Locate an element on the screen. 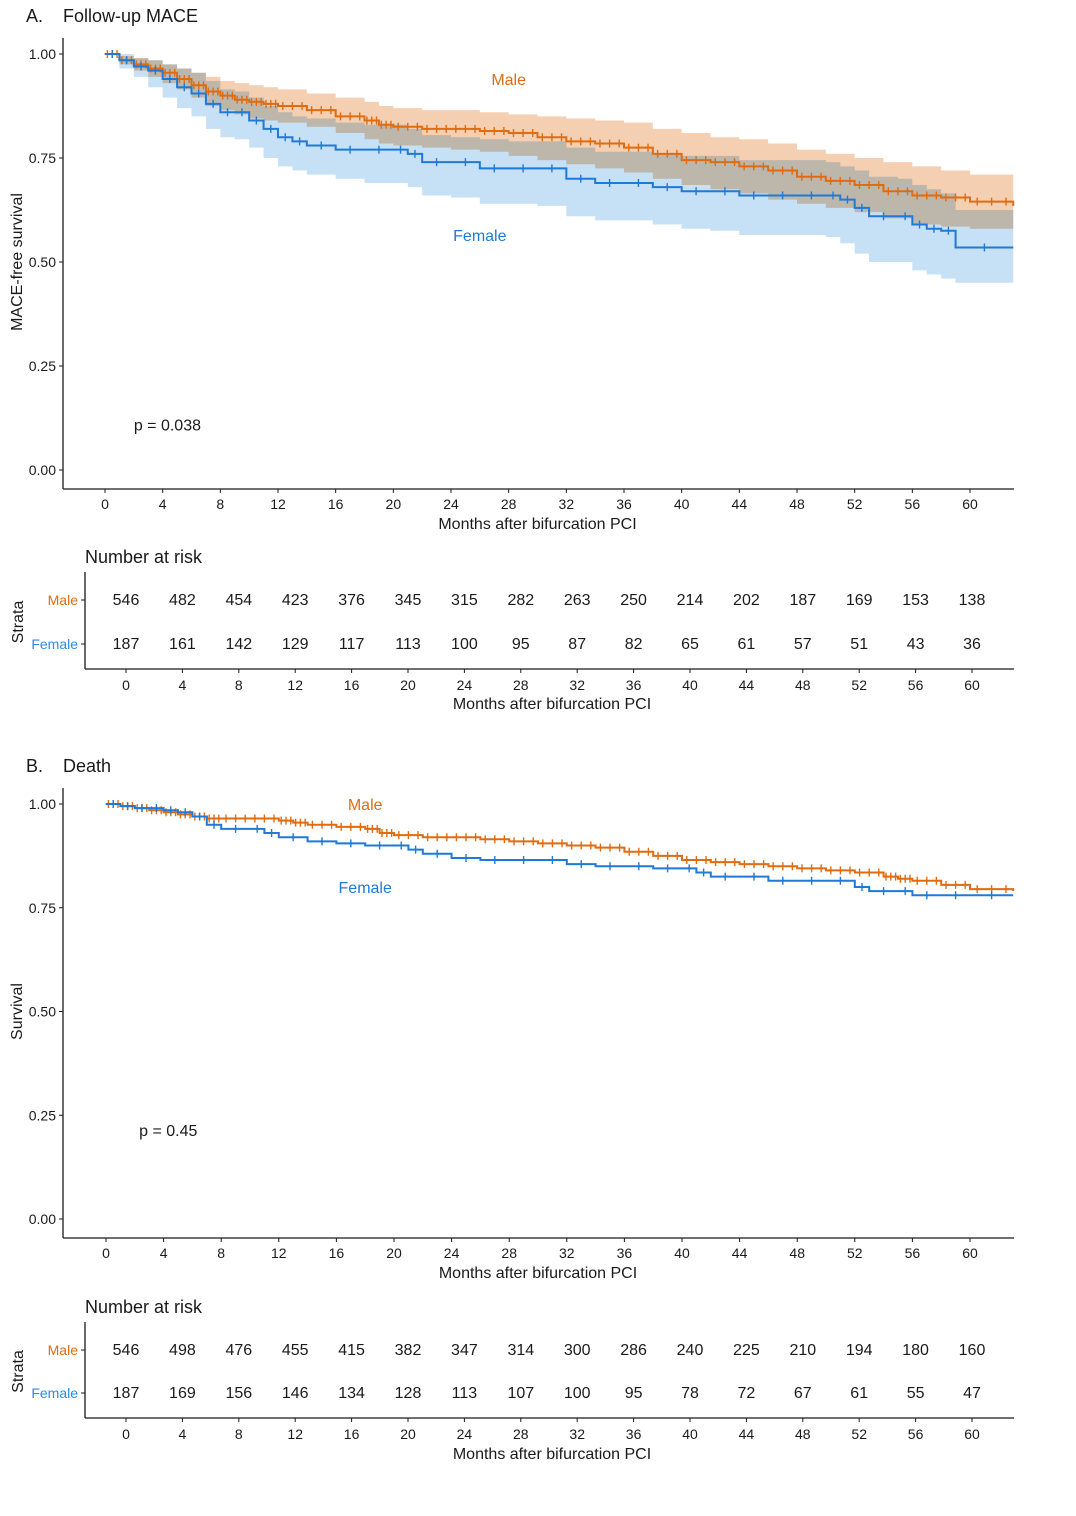 This screenshot has width=1076, height=1516. risk-count: 117 is located at coordinates (352, 644).